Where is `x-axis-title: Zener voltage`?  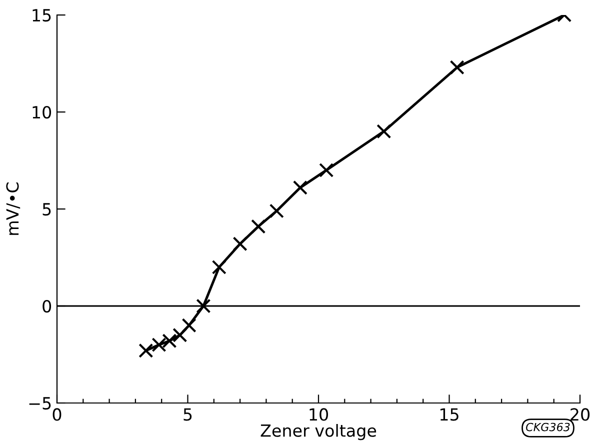
x-axis-title: Zener voltage is located at coordinates (318, 432).